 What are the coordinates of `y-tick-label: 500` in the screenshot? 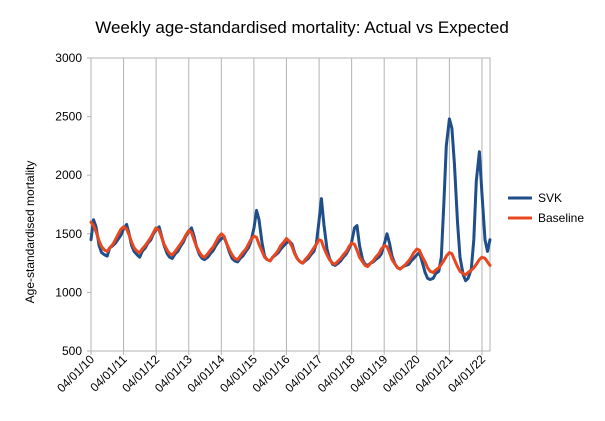 It's located at (72, 351).